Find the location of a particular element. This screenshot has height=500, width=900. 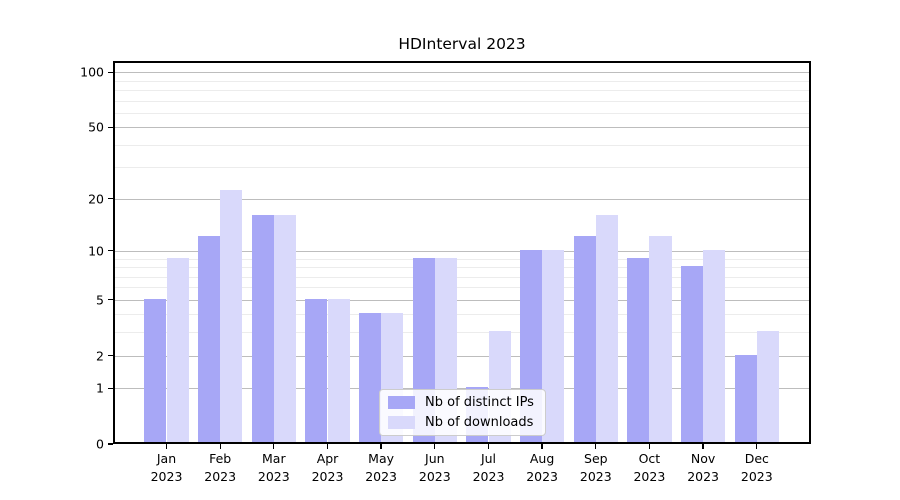

x-tick-label: Mar 2023 is located at coordinates (273, 467).